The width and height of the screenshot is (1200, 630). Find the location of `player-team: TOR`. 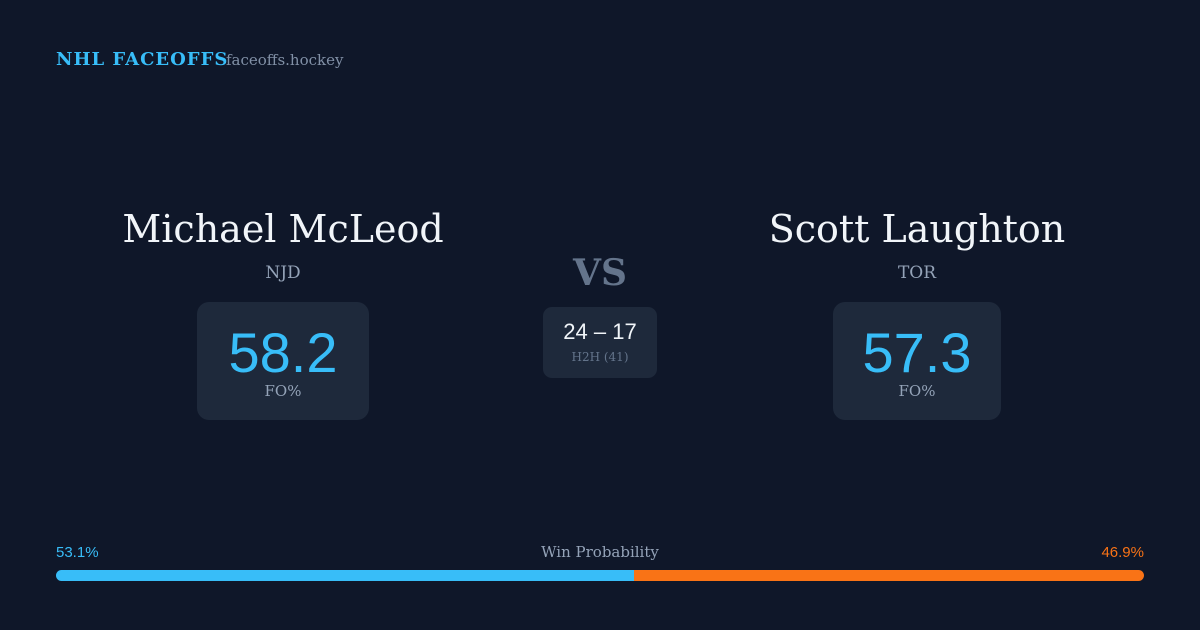

player-team: TOR is located at coordinates (917, 273).